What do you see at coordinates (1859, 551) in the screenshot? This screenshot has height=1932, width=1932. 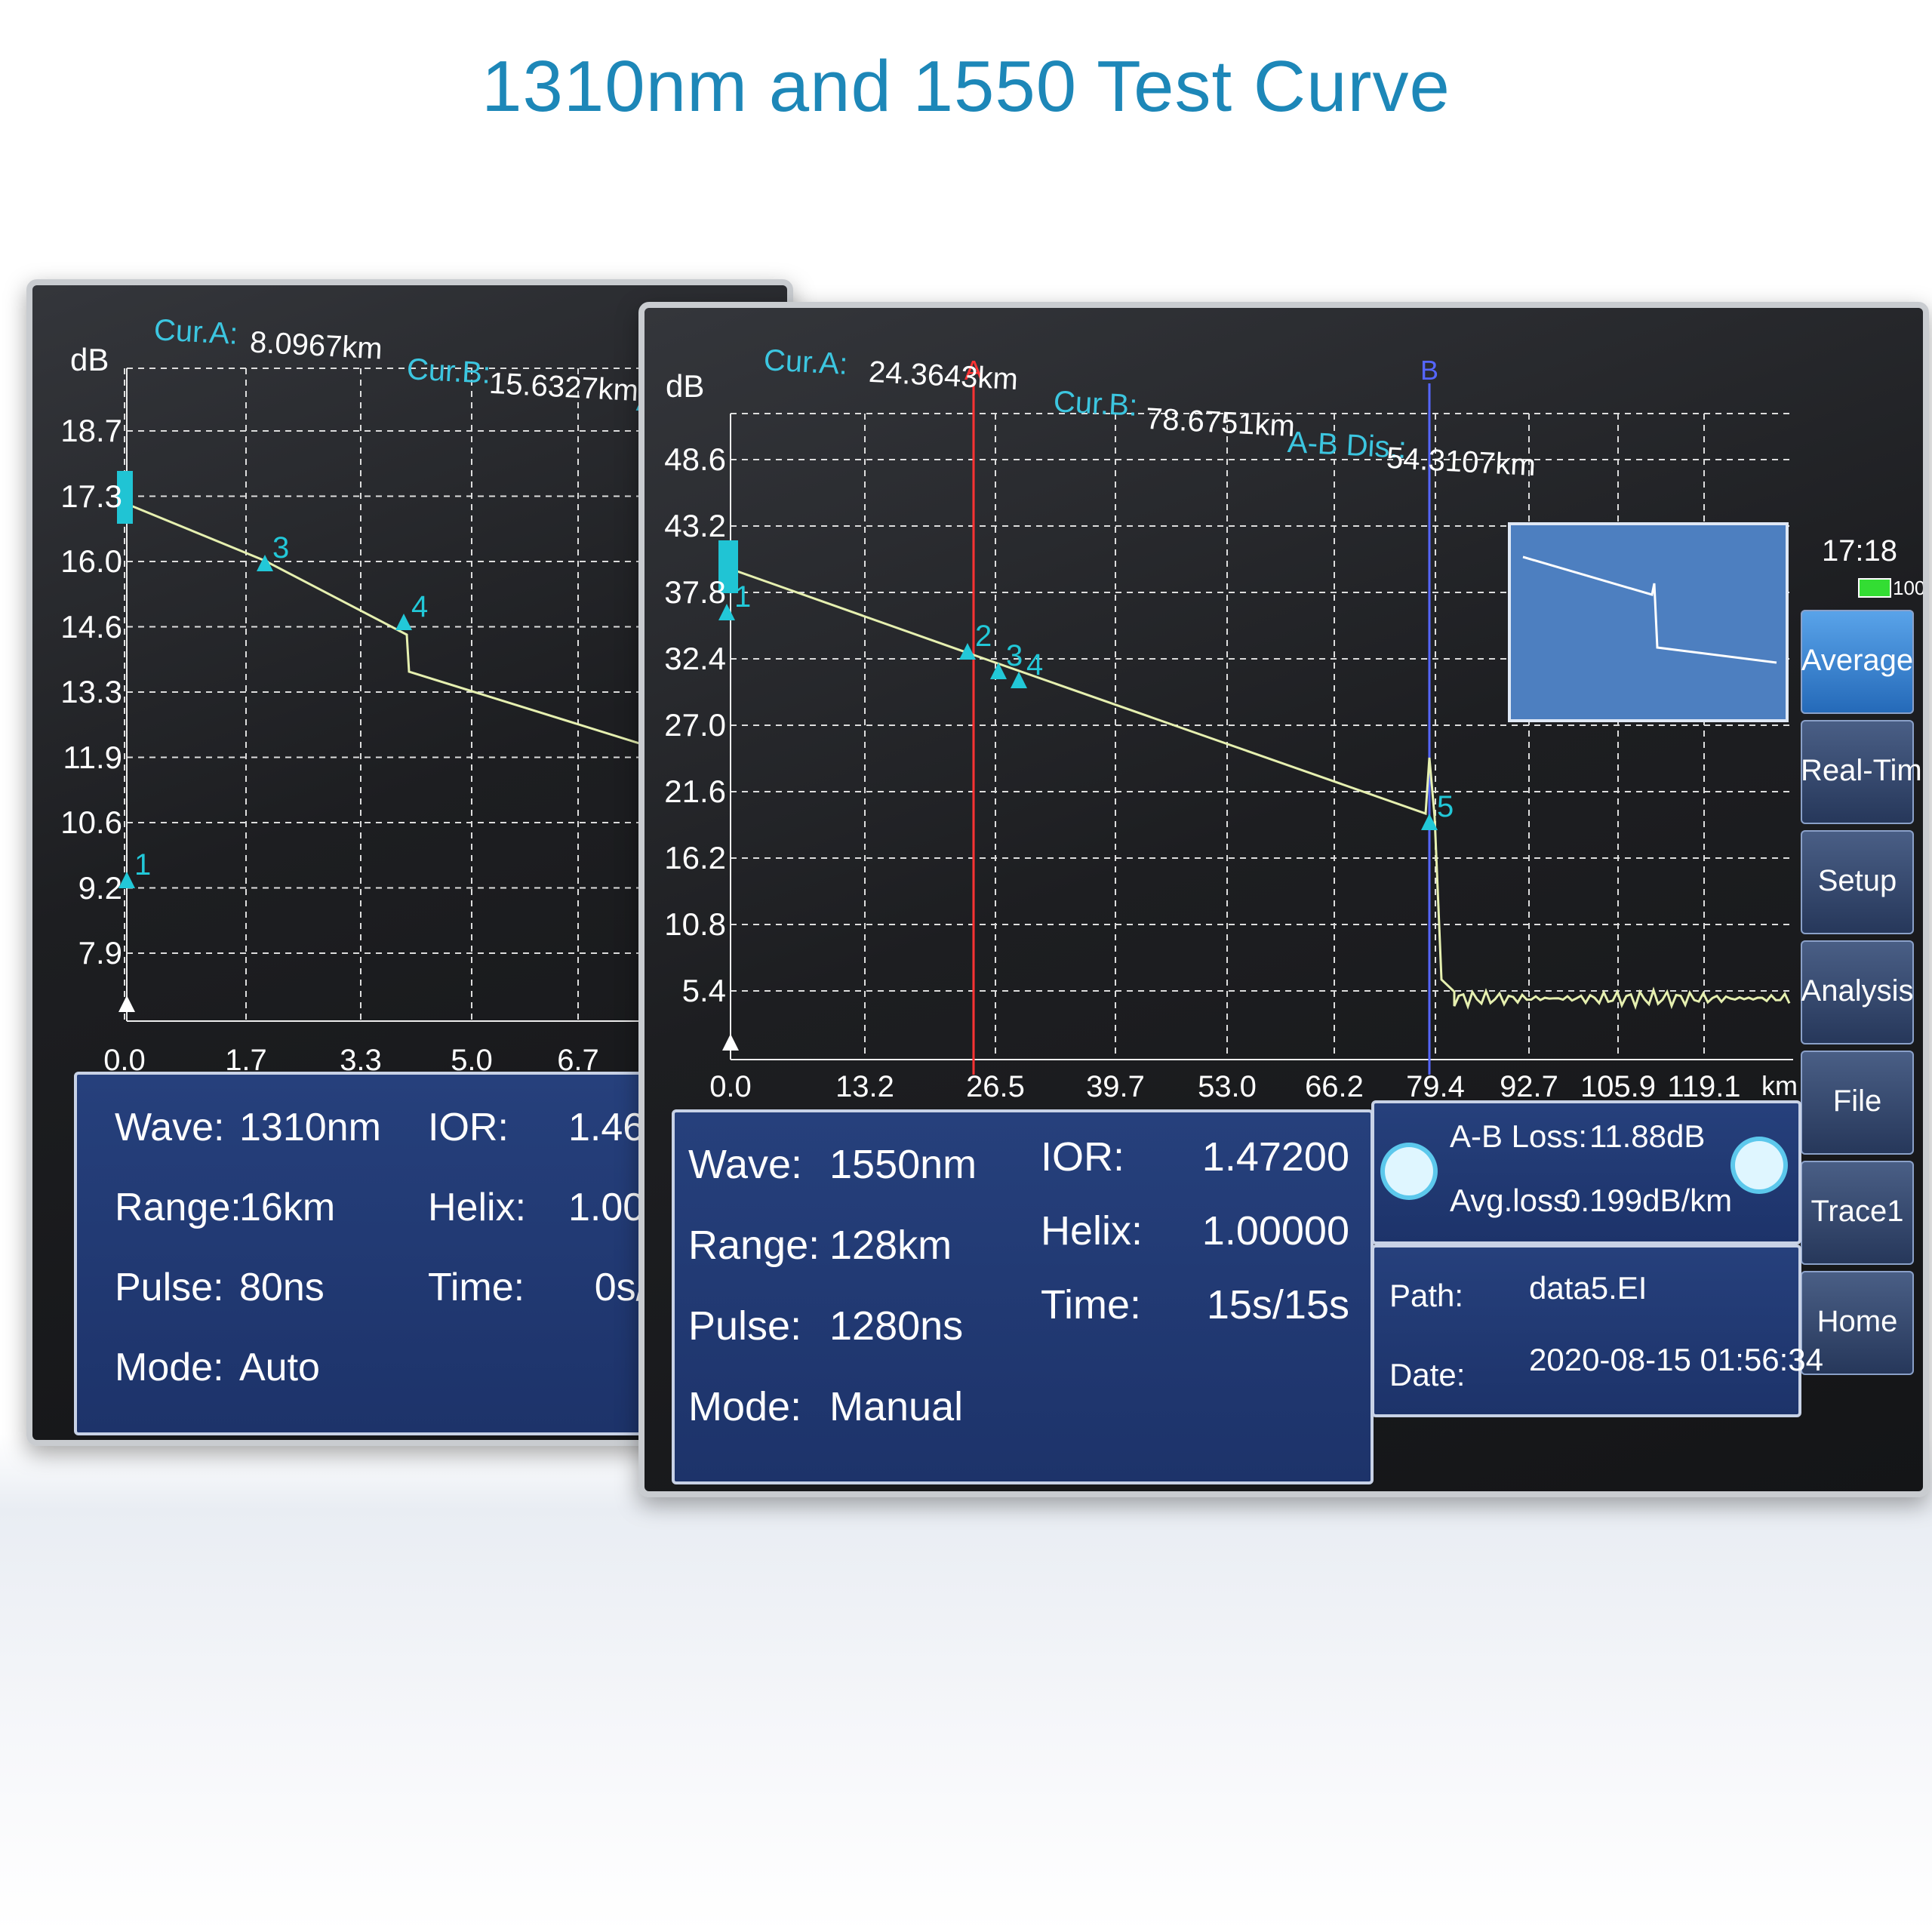 I see `clock: 17:18` at bounding box center [1859, 551].